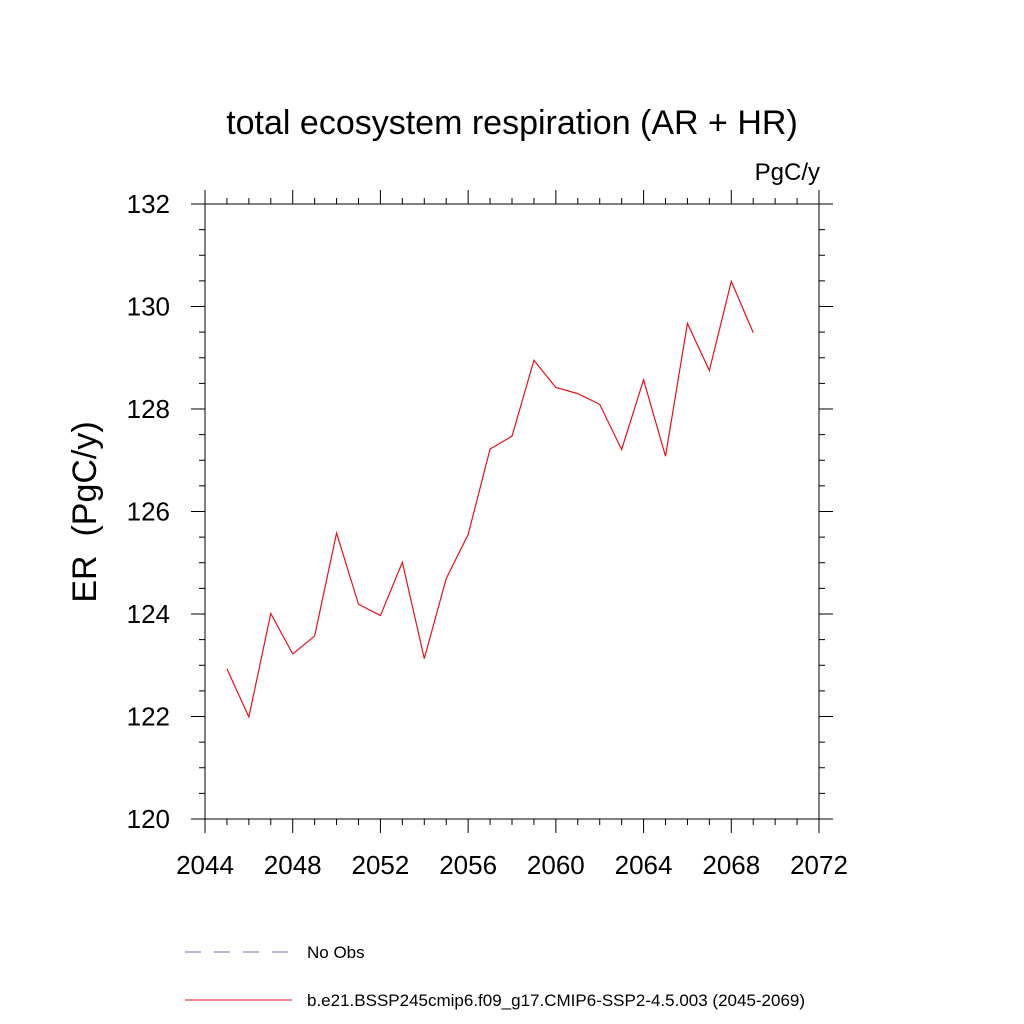  Describe the element at coordinates (731, 865) in the screenshot. I see `x-tick-label: 2068` at that location.